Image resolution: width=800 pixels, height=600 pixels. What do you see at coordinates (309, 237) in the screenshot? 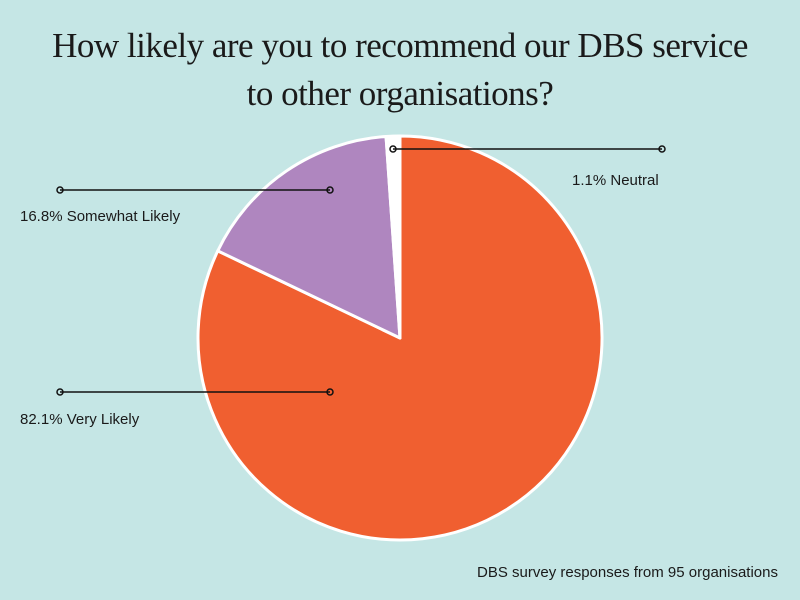
I see `pie-slice-somewhat-likely` at bounding box center [309, 237].